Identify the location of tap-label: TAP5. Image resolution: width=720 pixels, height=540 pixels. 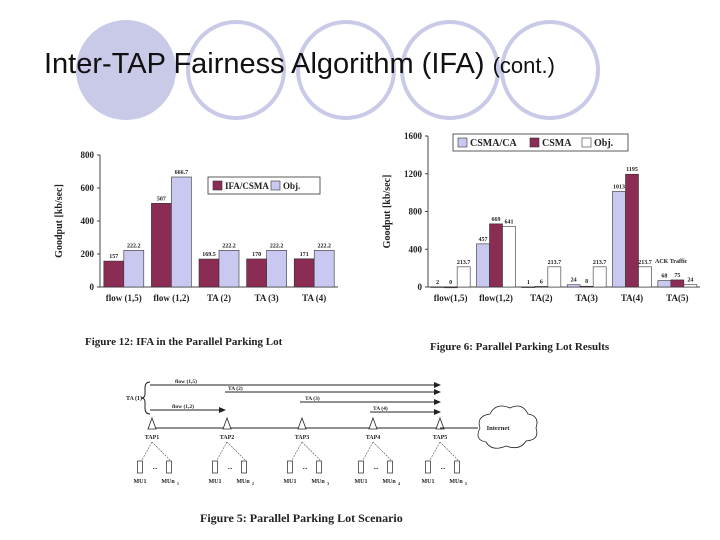
(440, 438).